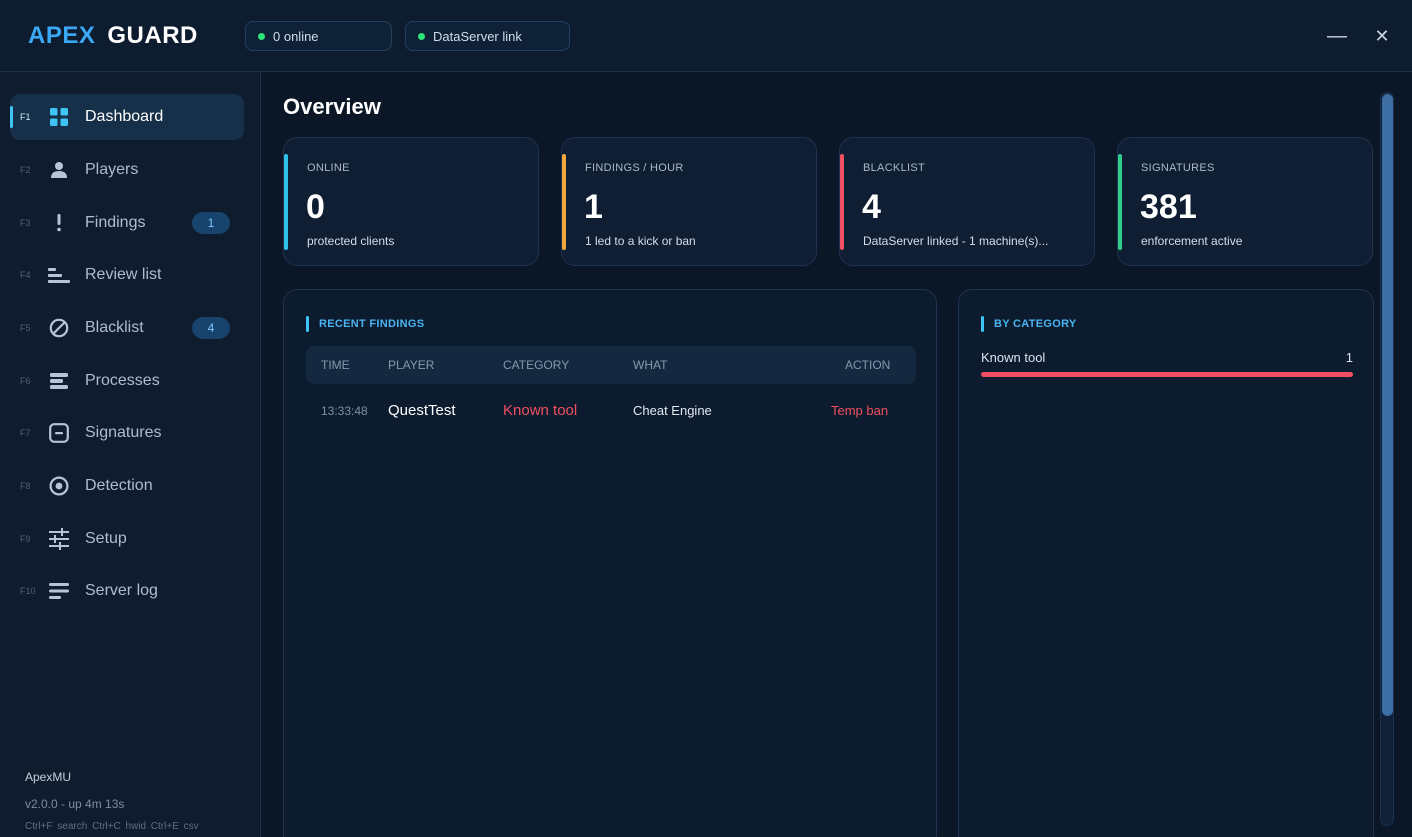  Describe the element at coordinates (59, 486) in the screenshot. I see `target-icon` at that location.